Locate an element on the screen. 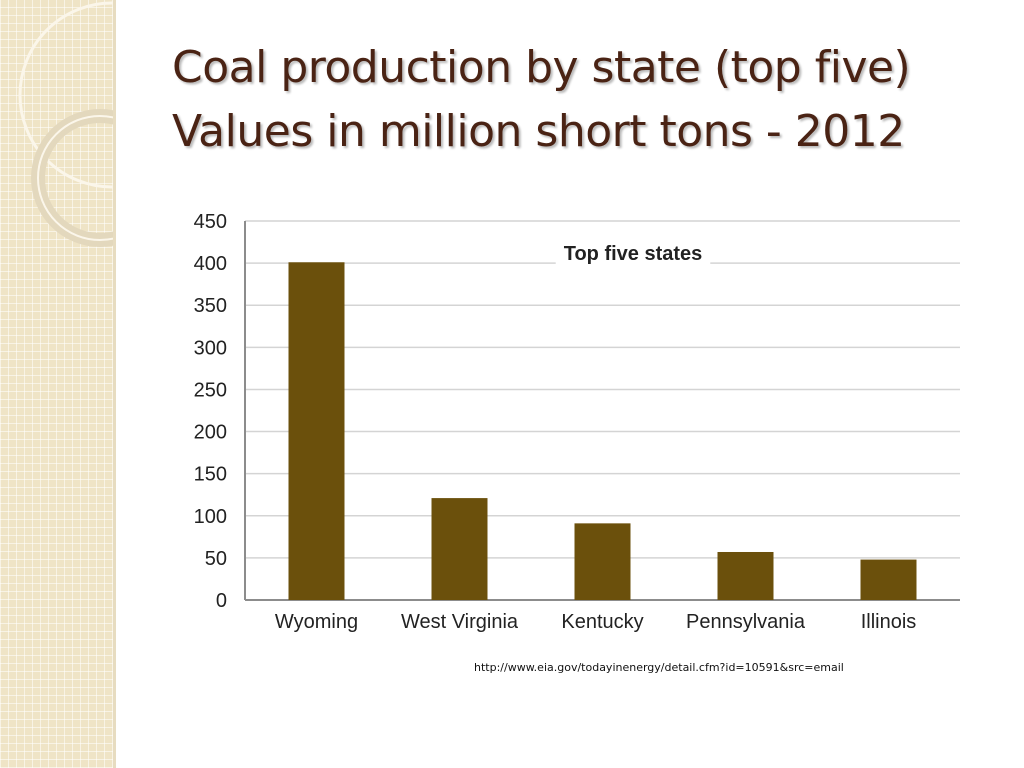 This screenshot has height=768, width=1024. x-tick-label: Illinois is located at coordinates (889, 622).